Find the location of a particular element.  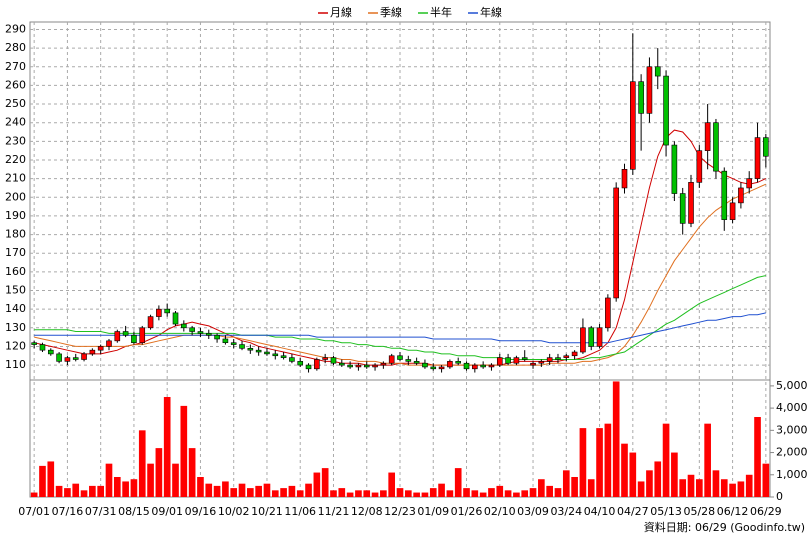

x-tick-label: 04/27 is located at coordinates (633, 511).